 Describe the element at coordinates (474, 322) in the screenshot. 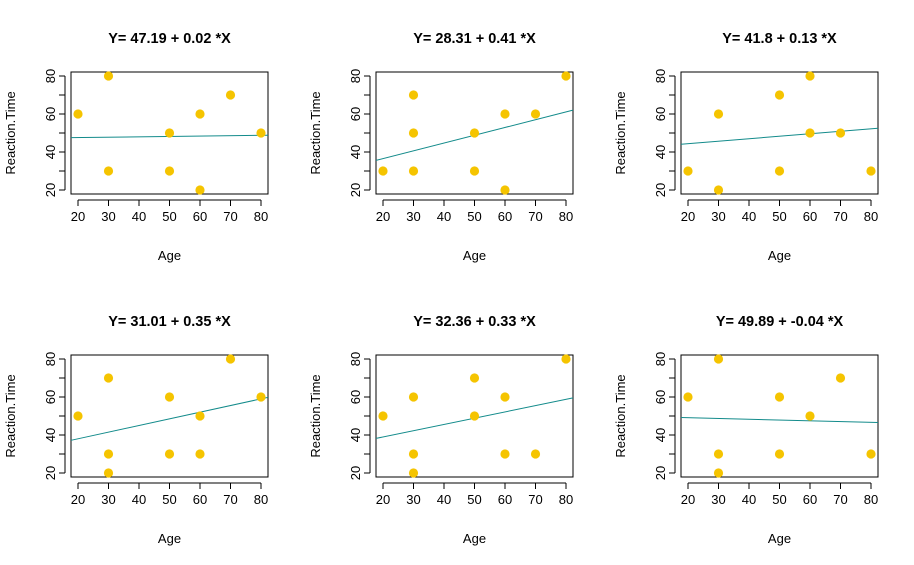

I see `panel-title: Y= 32.36 + 0.33 *X` at that location.